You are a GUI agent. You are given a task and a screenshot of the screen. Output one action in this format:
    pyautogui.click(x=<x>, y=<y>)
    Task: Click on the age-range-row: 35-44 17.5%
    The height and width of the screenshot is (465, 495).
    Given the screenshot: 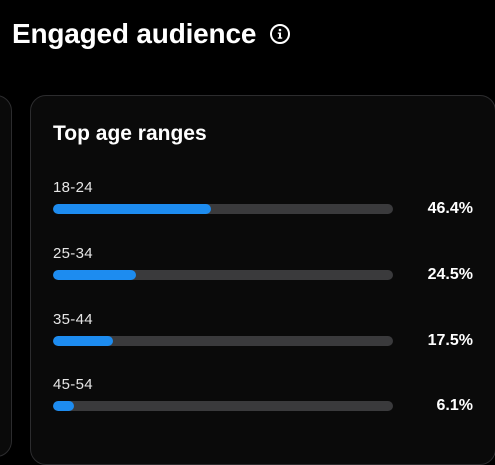 What is the action you would take?
    pyautogui.click(x=268, y=332)
    